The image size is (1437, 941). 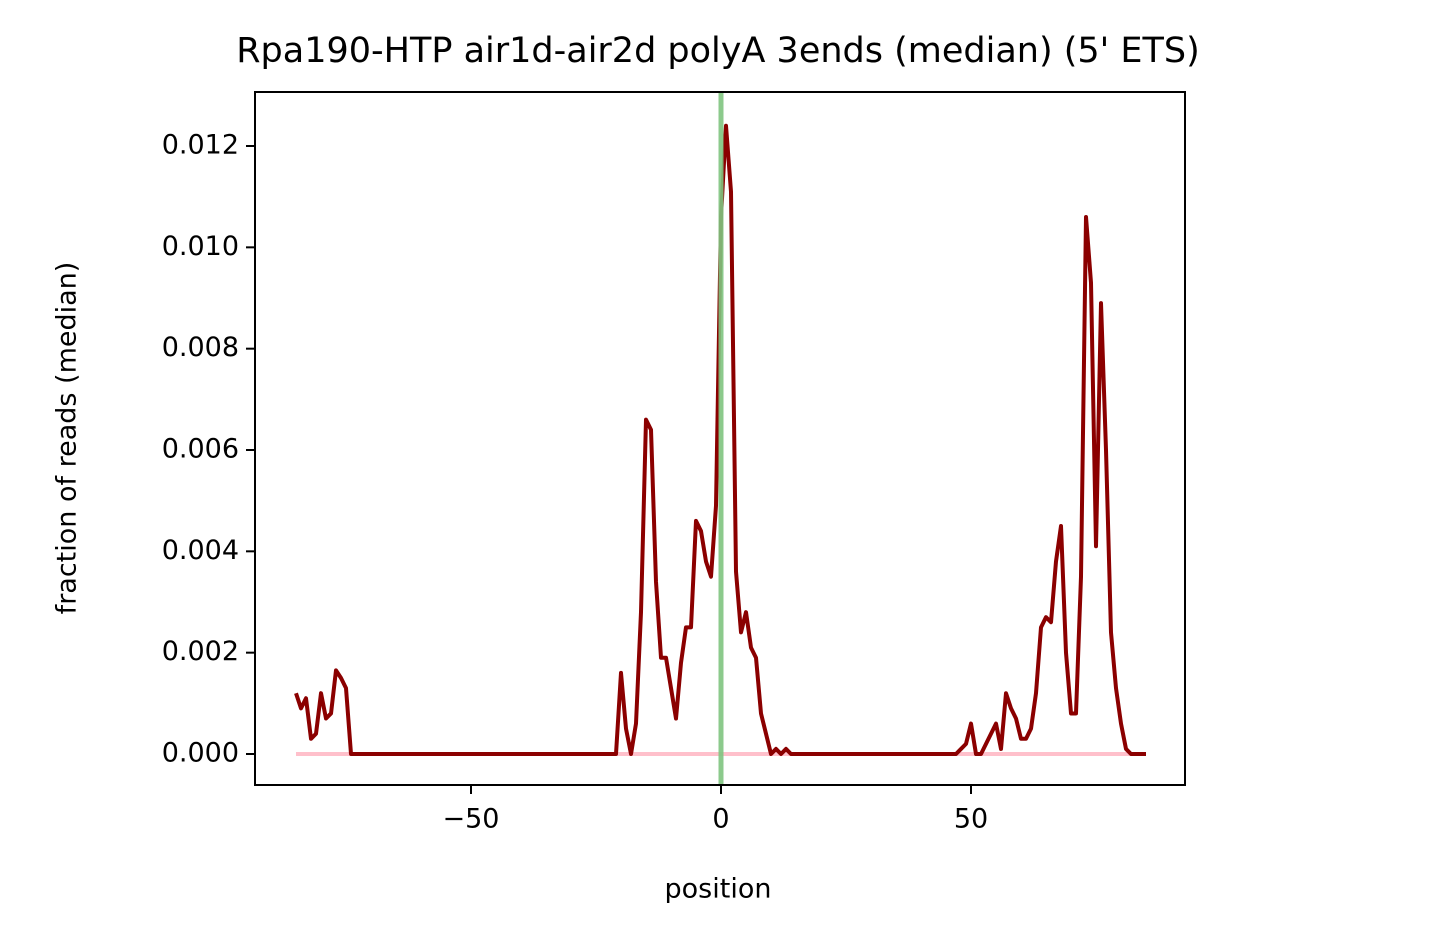 I want to click on y-tick-label: 0.006, so click(x=200, y=449).